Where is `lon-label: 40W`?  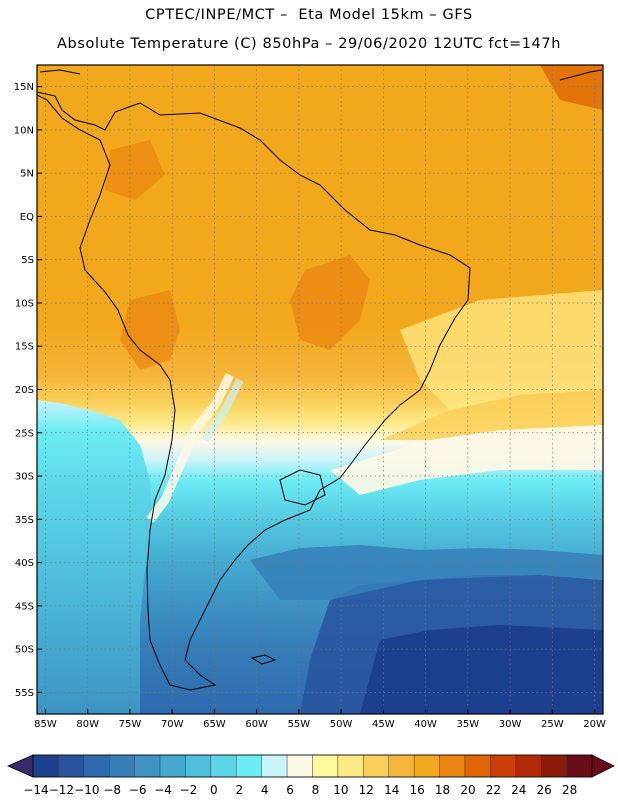 lon-label: 40W is located at coordinates (425, 724).